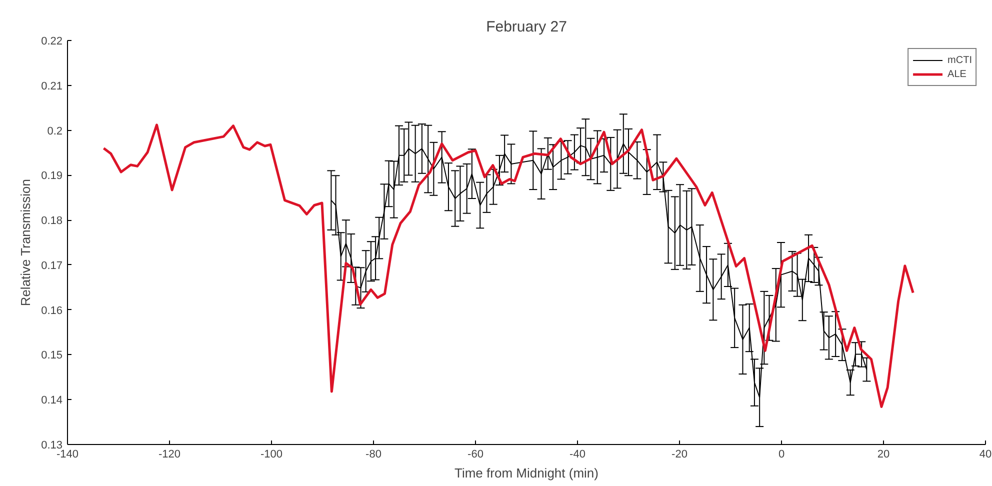 The height and width of the screenshot is (486, 992). What do you see at coordinates (52, 86) in the screenshot?
I see `y-tick-label: 0.21` at bounding box center [52, 86].